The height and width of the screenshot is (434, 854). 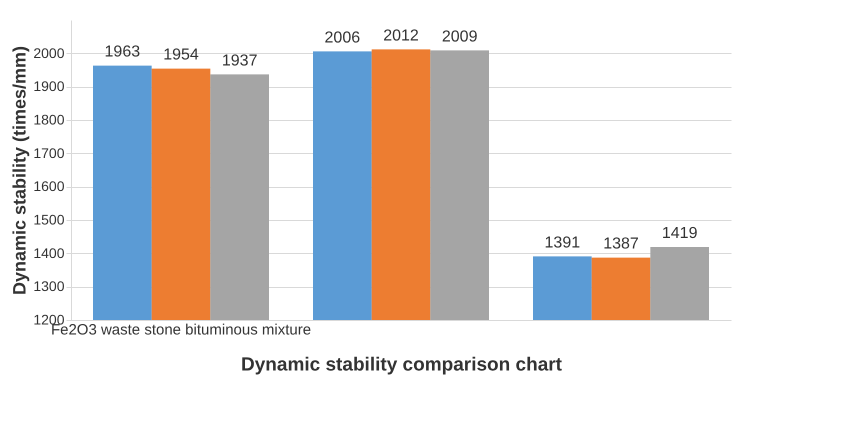 What do you see at coordinates (49, 186) in the screenshot?
I see `y-tick-label: 1600` at bounding box center [49, 186].